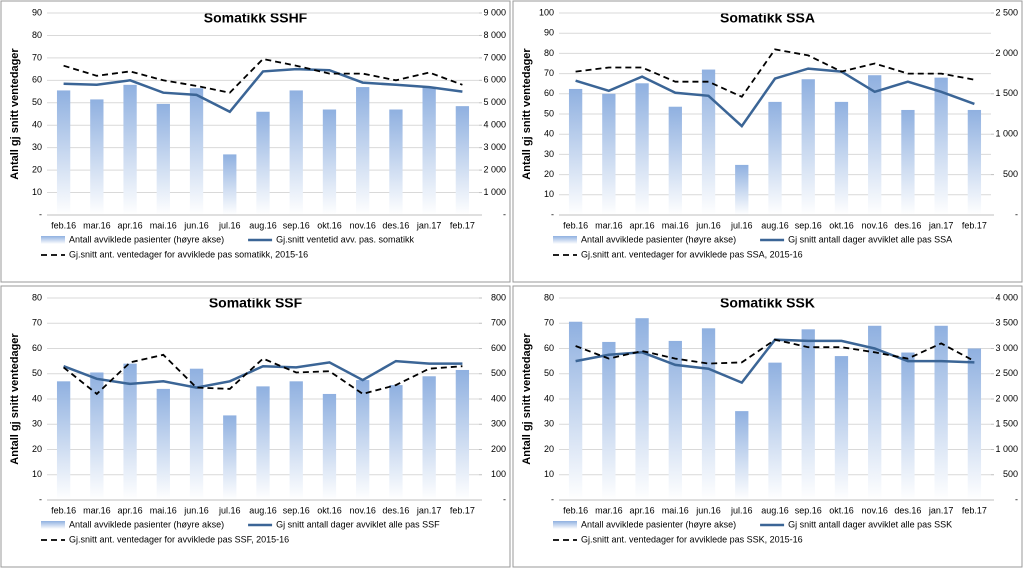 This screenshot has width=1024, height=568. I want to click on y2-tick-label: -, so click(1016, 214).